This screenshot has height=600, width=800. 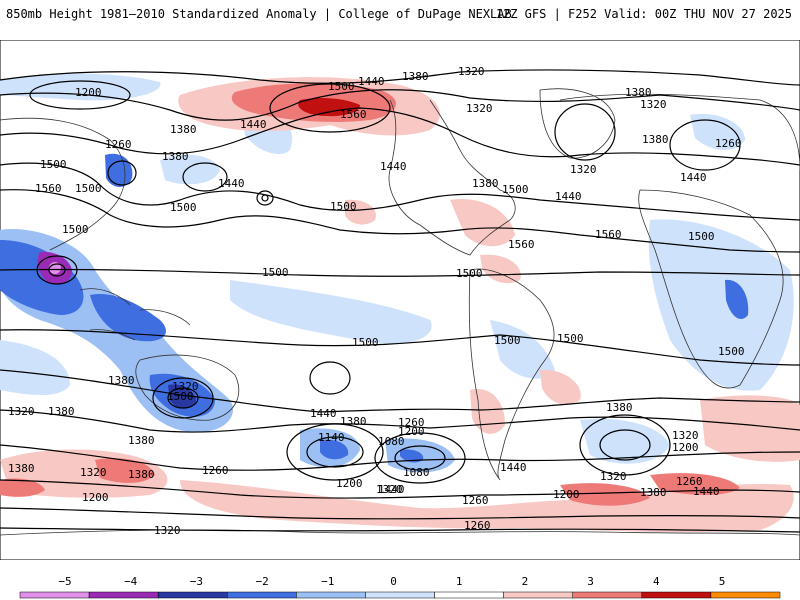 I want to click on pos-anomaly-us-east, so click(x=482, y=223).